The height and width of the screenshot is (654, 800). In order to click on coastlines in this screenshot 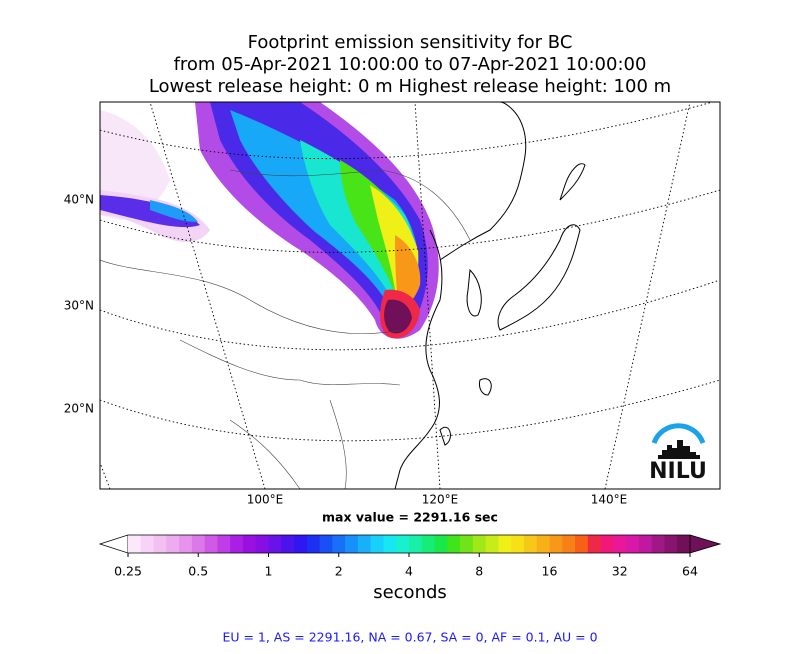, I will do `click(490, 295)`.